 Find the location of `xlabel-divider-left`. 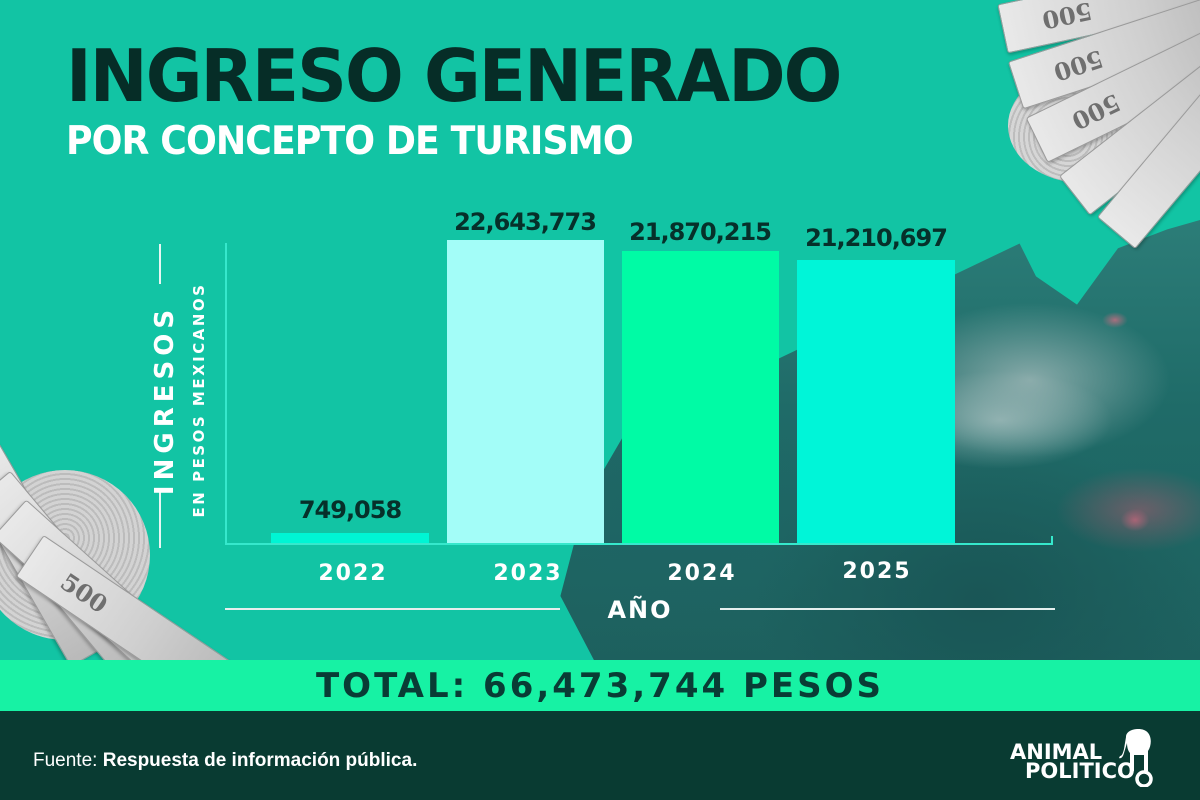

xlabel-divider-left is located at coordinates (392, 609).